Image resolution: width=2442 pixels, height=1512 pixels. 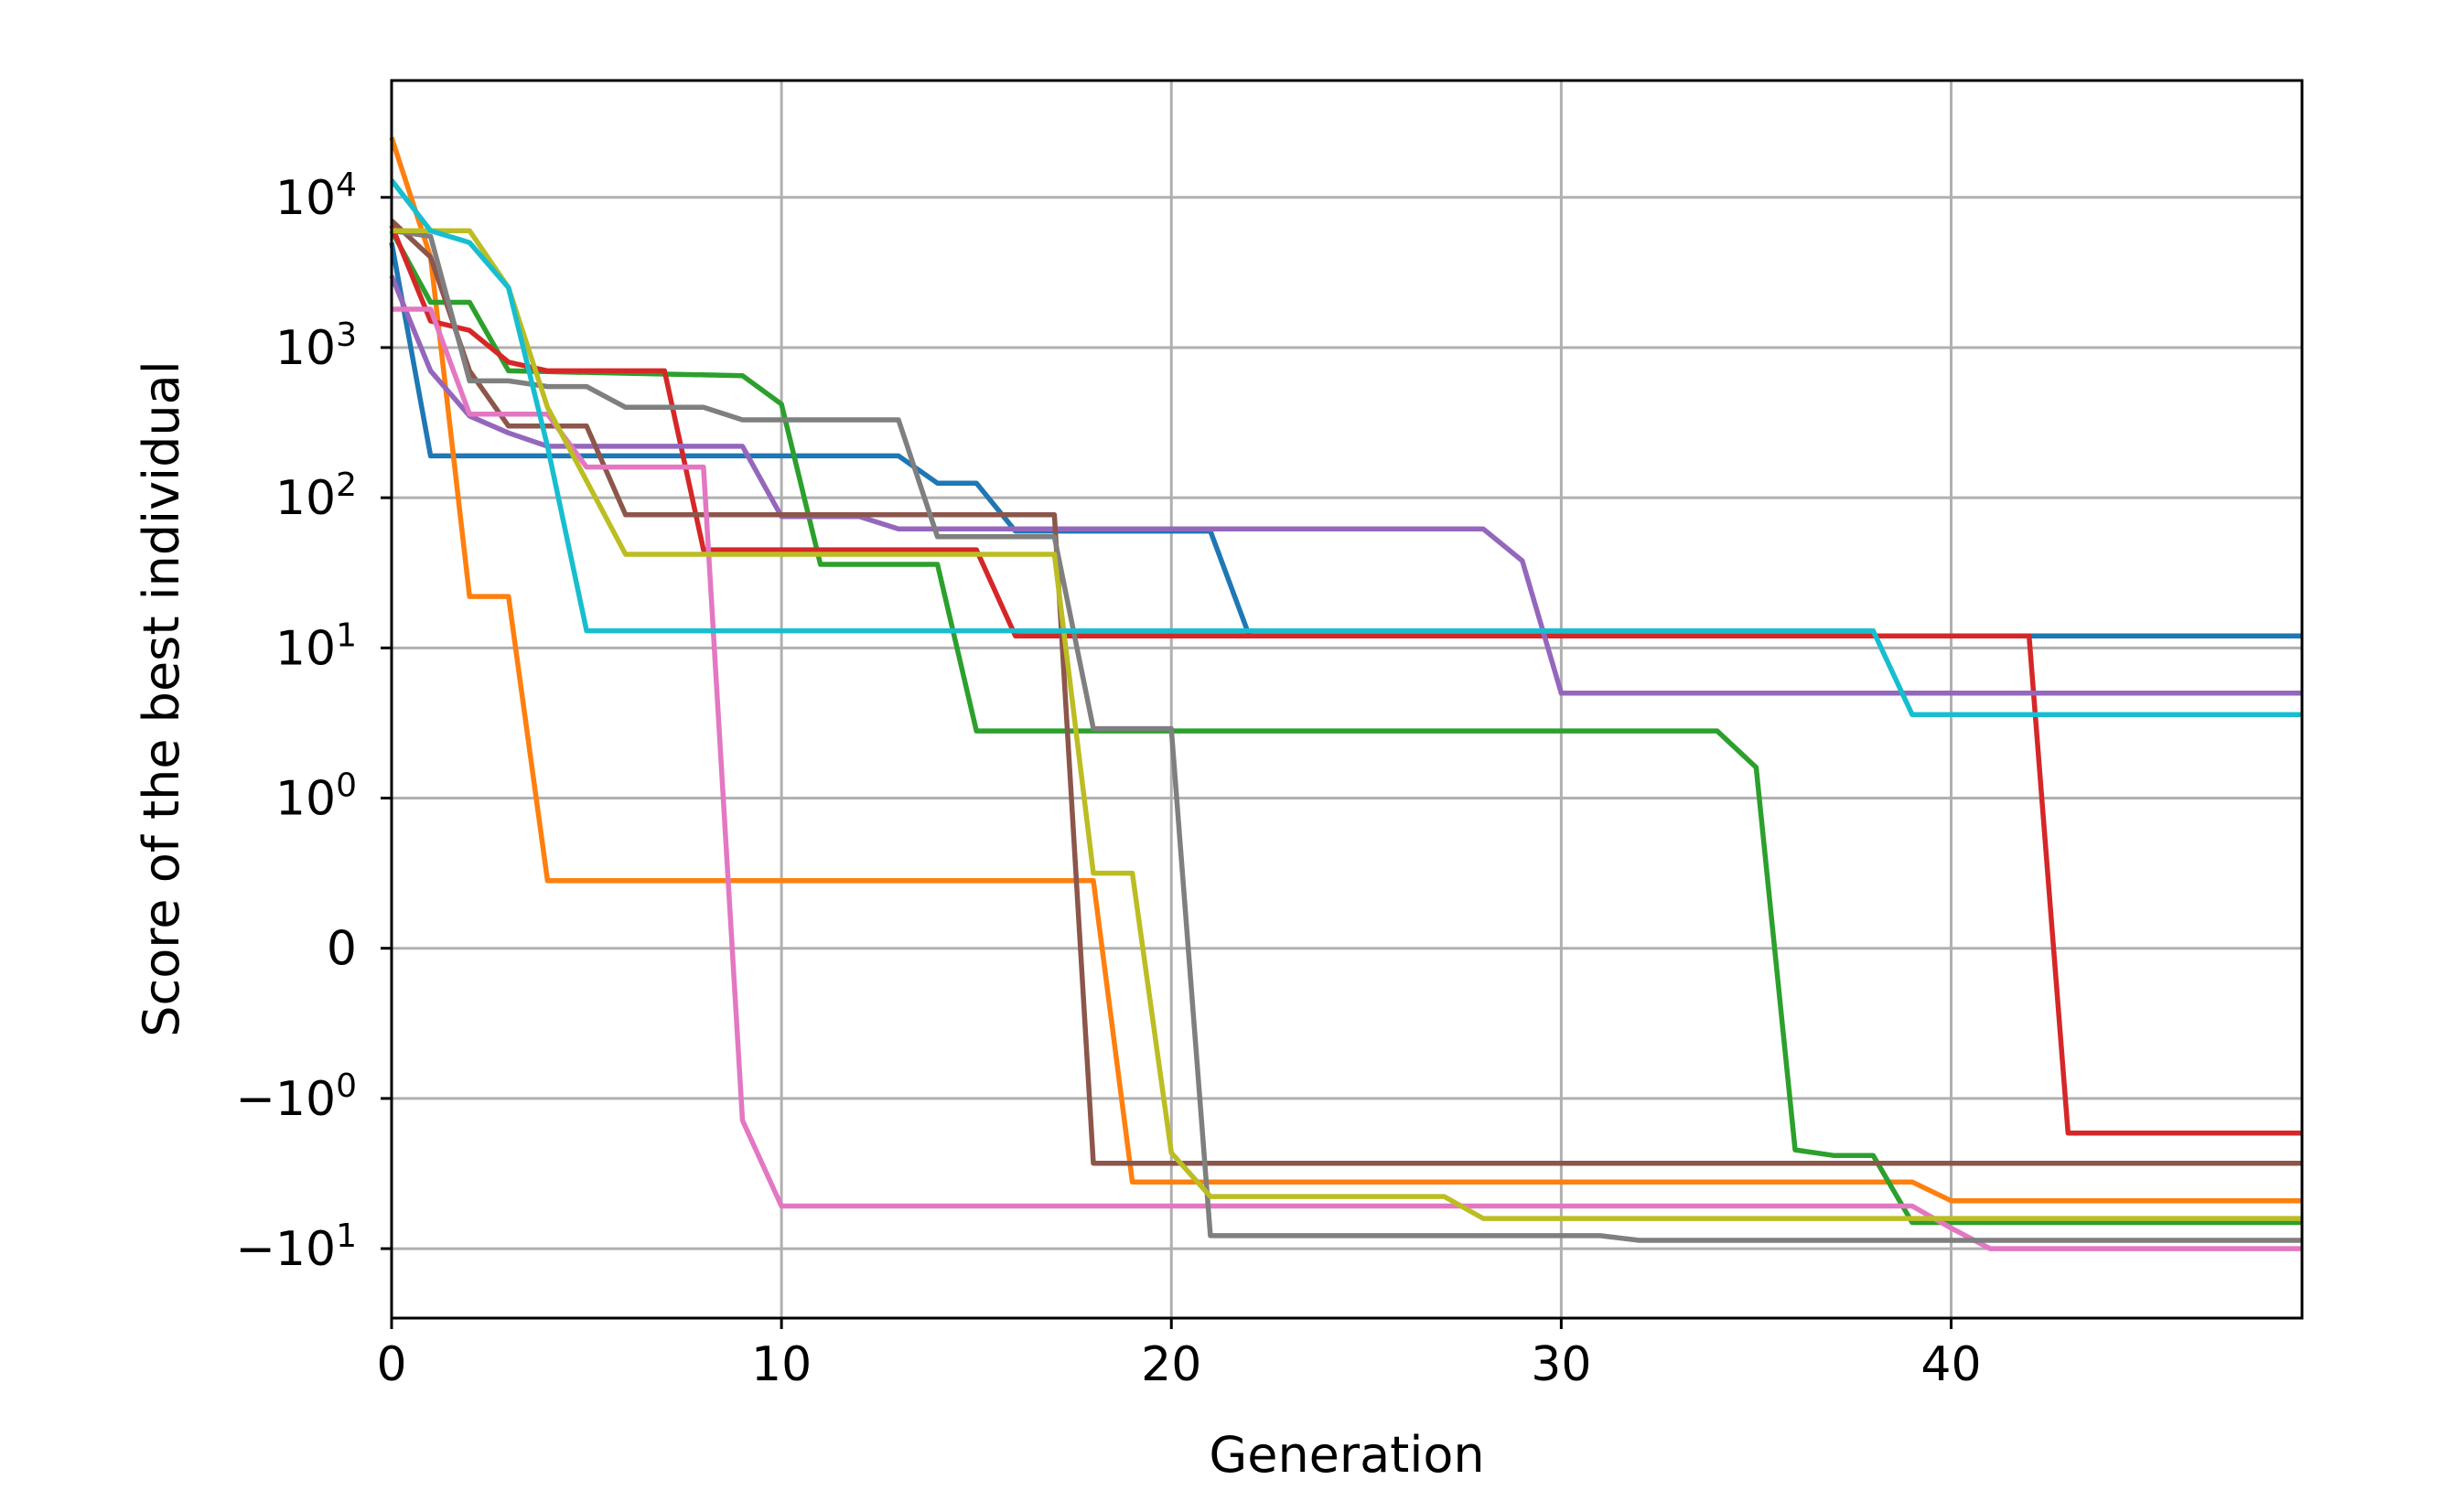 What do you see at coordinates (316, 646) in the screenshot?
I see `y-tick-label: 10¹` at bounding box center [316, 646].